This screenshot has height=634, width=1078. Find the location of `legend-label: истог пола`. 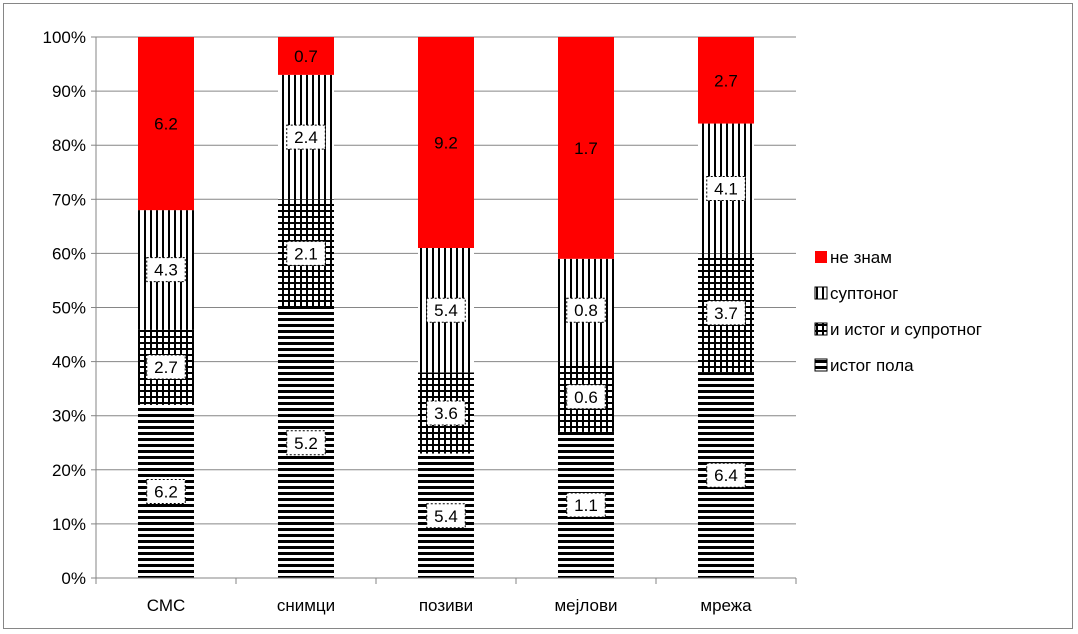

legend-label: истог пола is located at coordinates (872, 365).